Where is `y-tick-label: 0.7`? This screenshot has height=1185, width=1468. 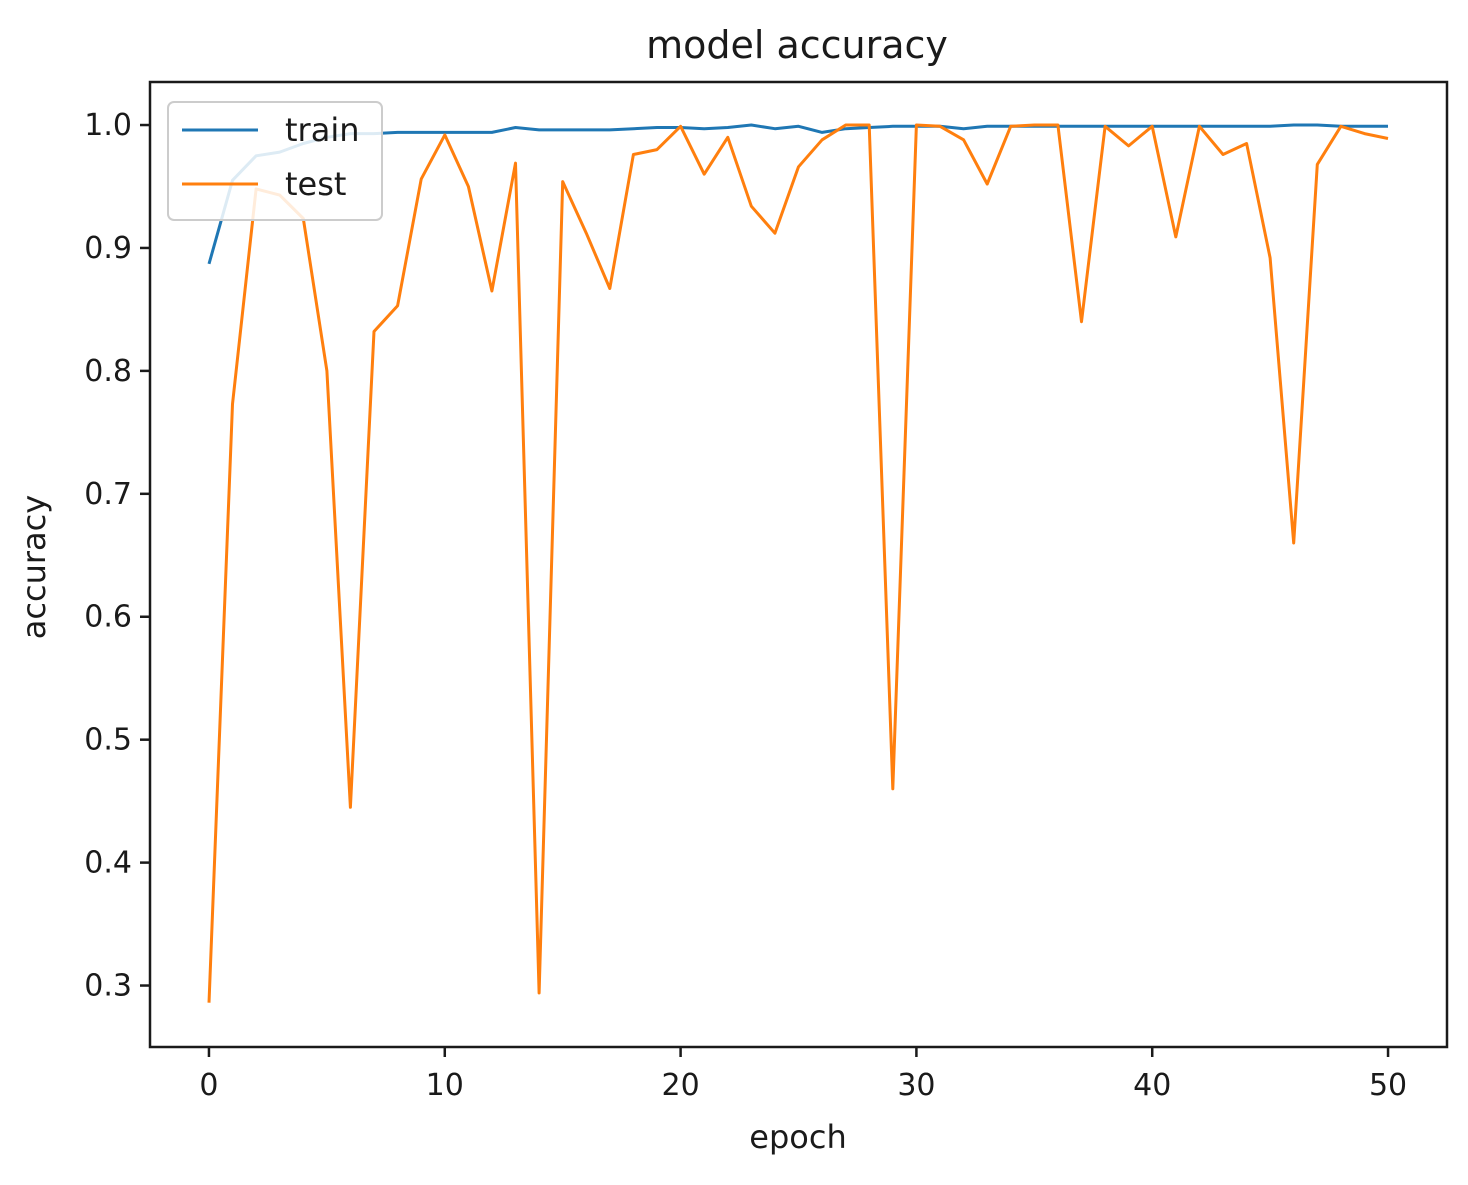
y-tick-label: 0.7 is located at coordinates (108, 494).